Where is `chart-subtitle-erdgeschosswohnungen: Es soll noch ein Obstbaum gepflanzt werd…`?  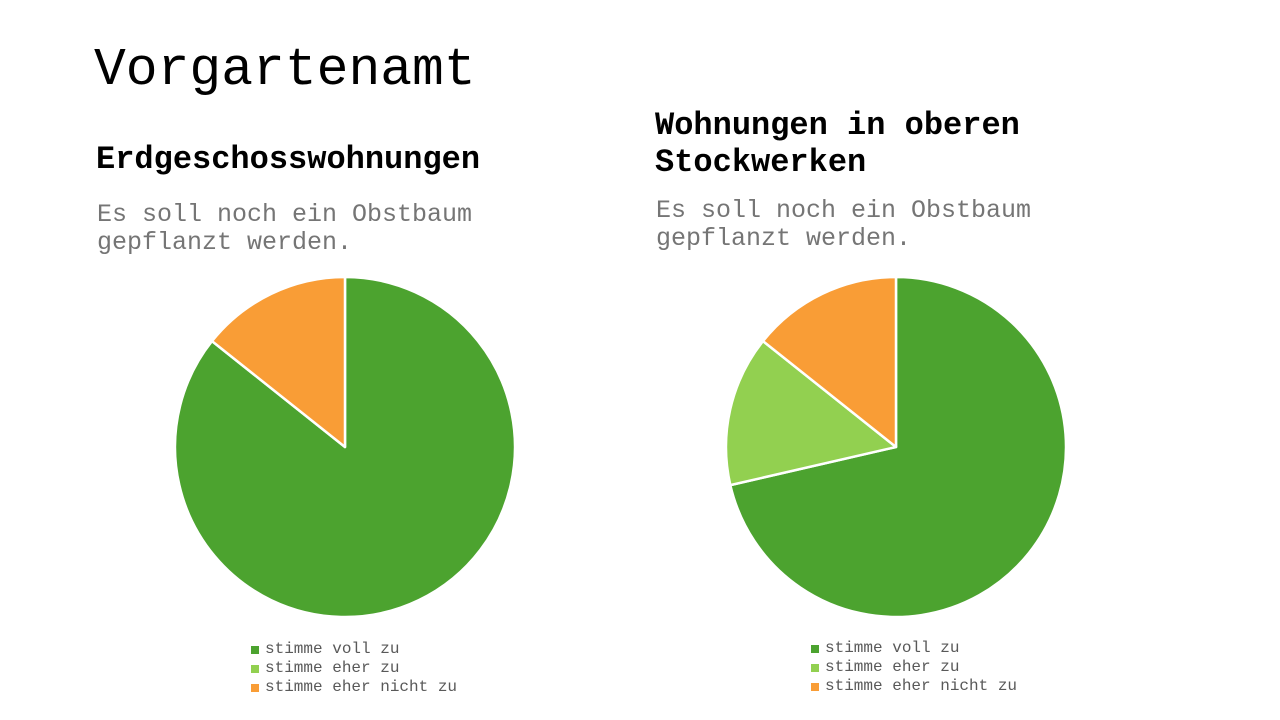
chart-subtitle-erdgeschosswohnungen: Es soll noch ein Obstbaum gepflanzt werd… is located at coordinates (285, 228).